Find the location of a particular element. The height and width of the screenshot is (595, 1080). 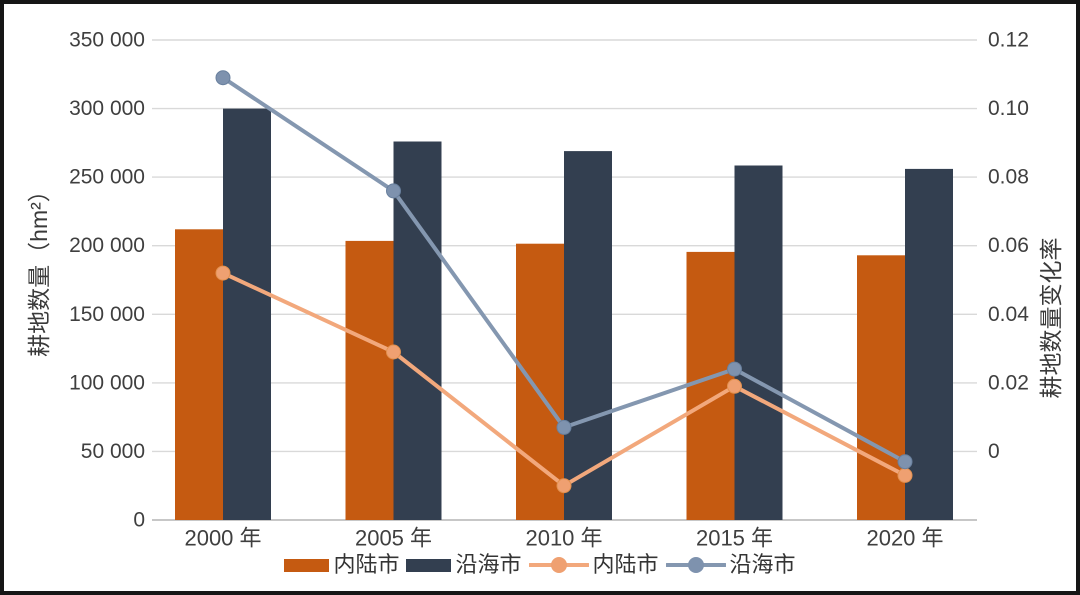

left-axis-title: 耕地数量（hm²） is located at coordinates (39, 268).